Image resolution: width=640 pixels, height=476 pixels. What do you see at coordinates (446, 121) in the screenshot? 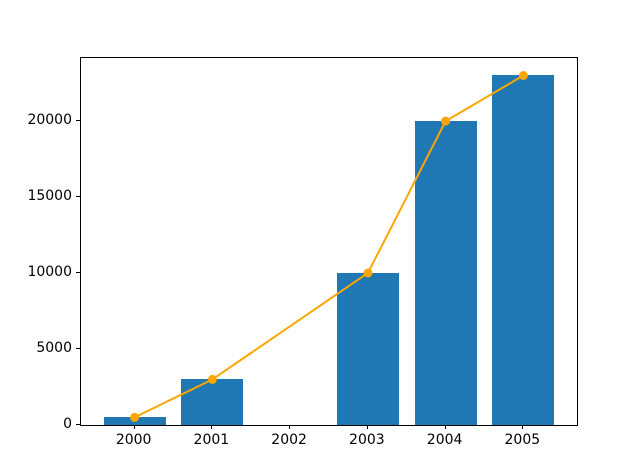
I see `line-marker-2004` at bounding box center [446, 121].